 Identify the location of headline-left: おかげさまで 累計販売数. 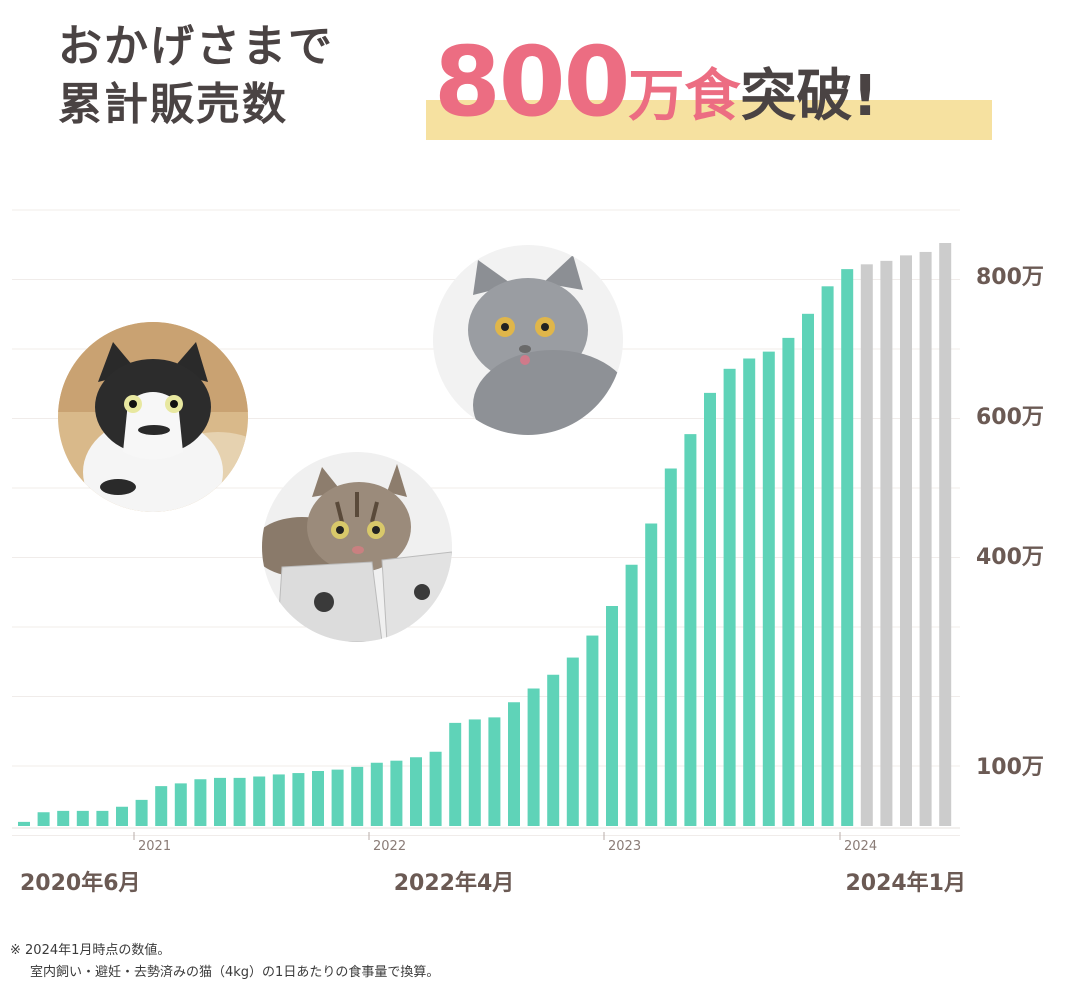
(238, 76).